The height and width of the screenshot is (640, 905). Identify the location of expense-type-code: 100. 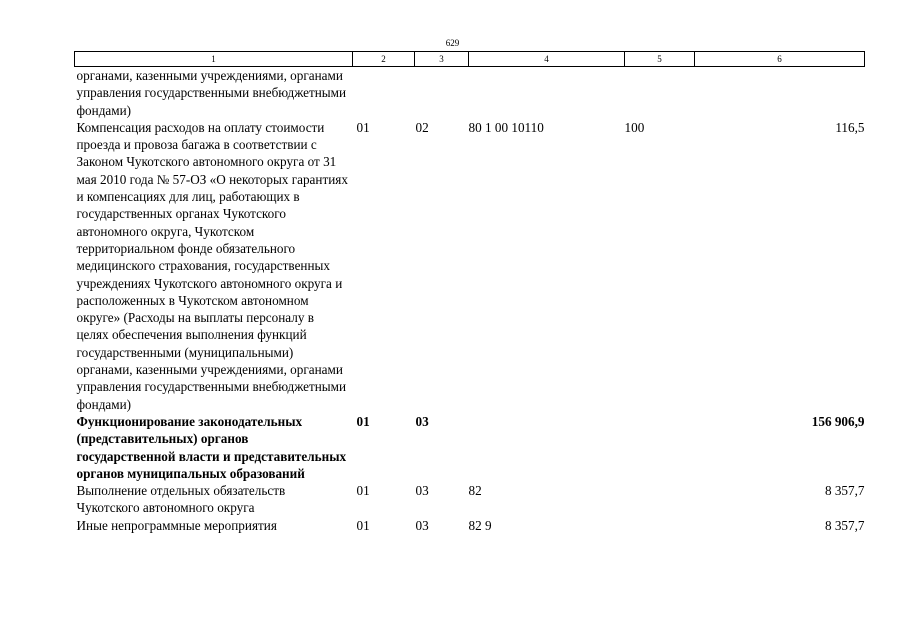
(634, 127).